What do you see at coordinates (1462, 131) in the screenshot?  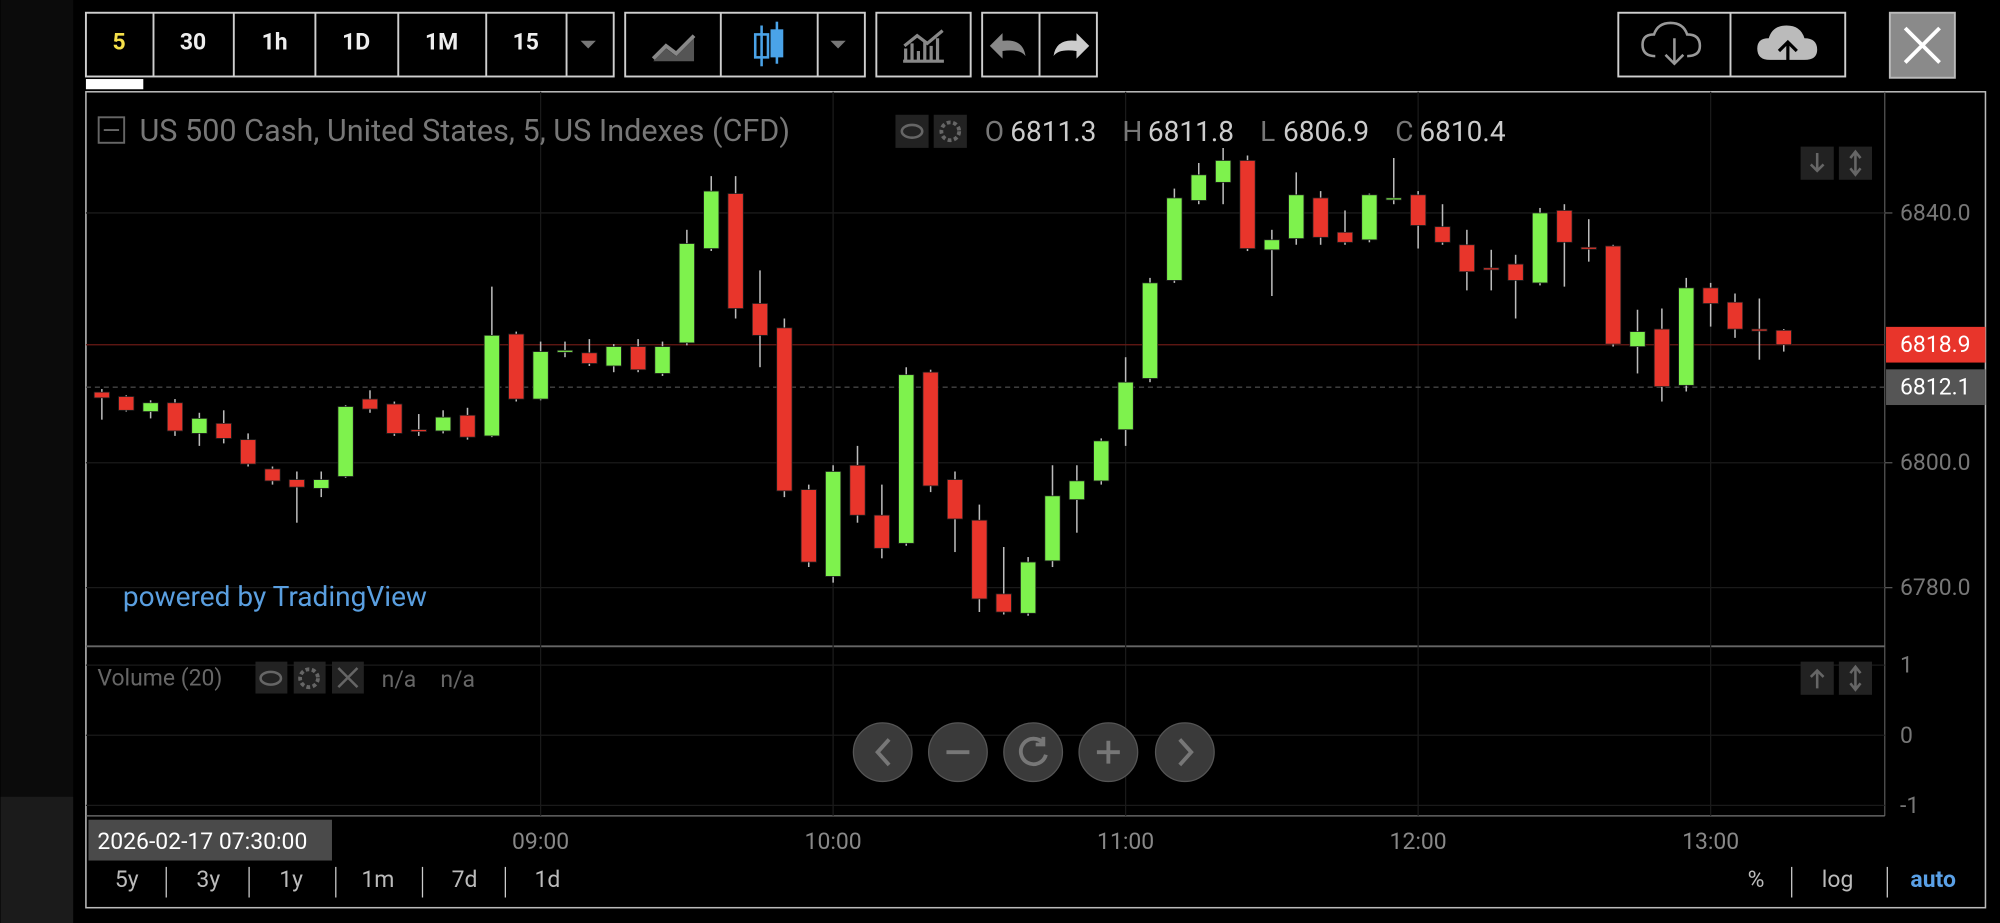 I see `ohlc-value: 6810.4` at bounding box center [1462, 131].